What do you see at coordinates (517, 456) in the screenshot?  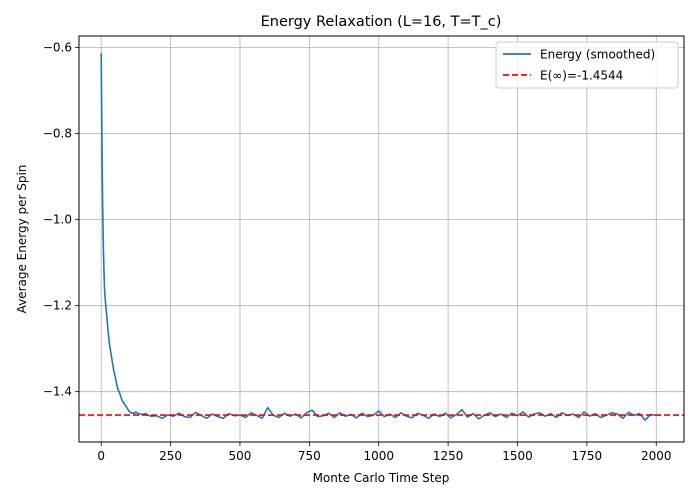 I see `x-tick-label: 1500` at bounding box center [517, 456].